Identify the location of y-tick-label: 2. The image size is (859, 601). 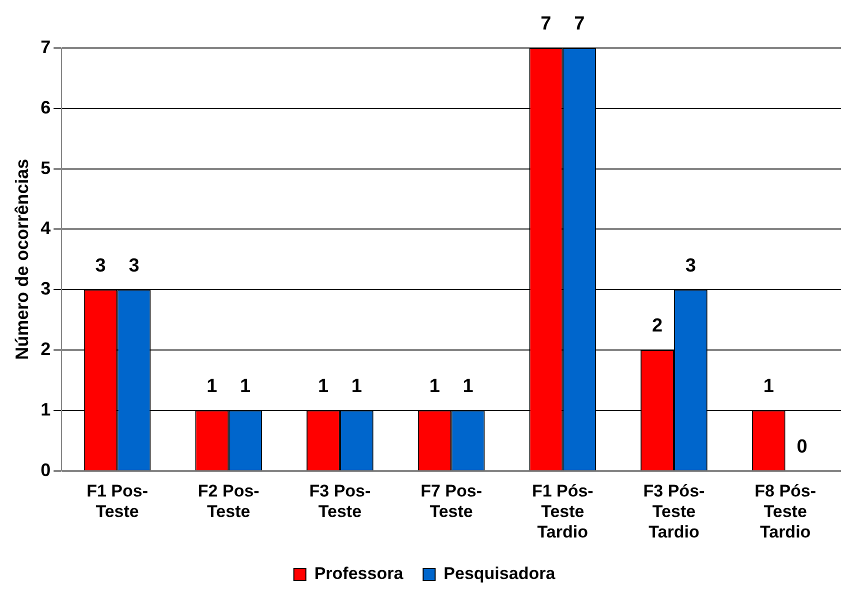
(45, 348).